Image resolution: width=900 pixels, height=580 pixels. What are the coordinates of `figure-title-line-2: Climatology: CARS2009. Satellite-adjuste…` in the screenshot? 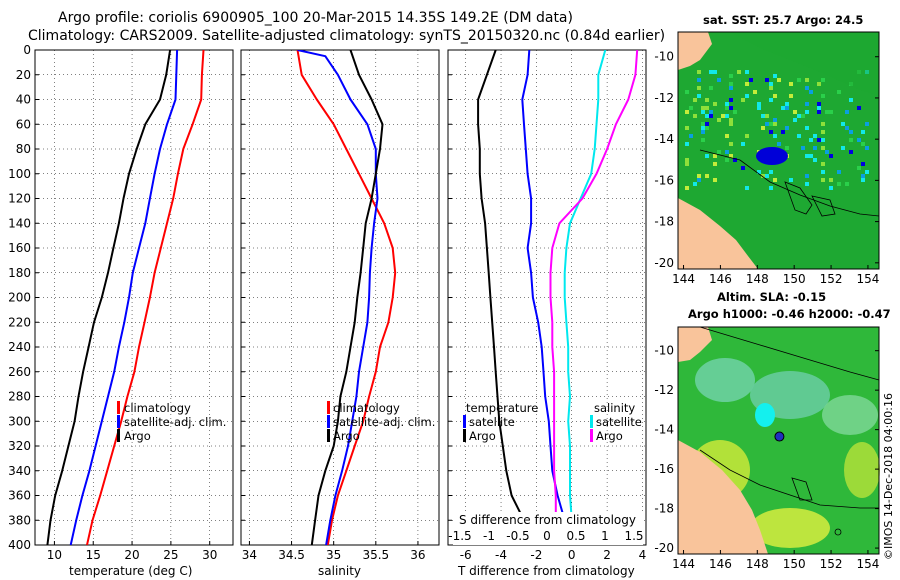 It's located at (347, 36).